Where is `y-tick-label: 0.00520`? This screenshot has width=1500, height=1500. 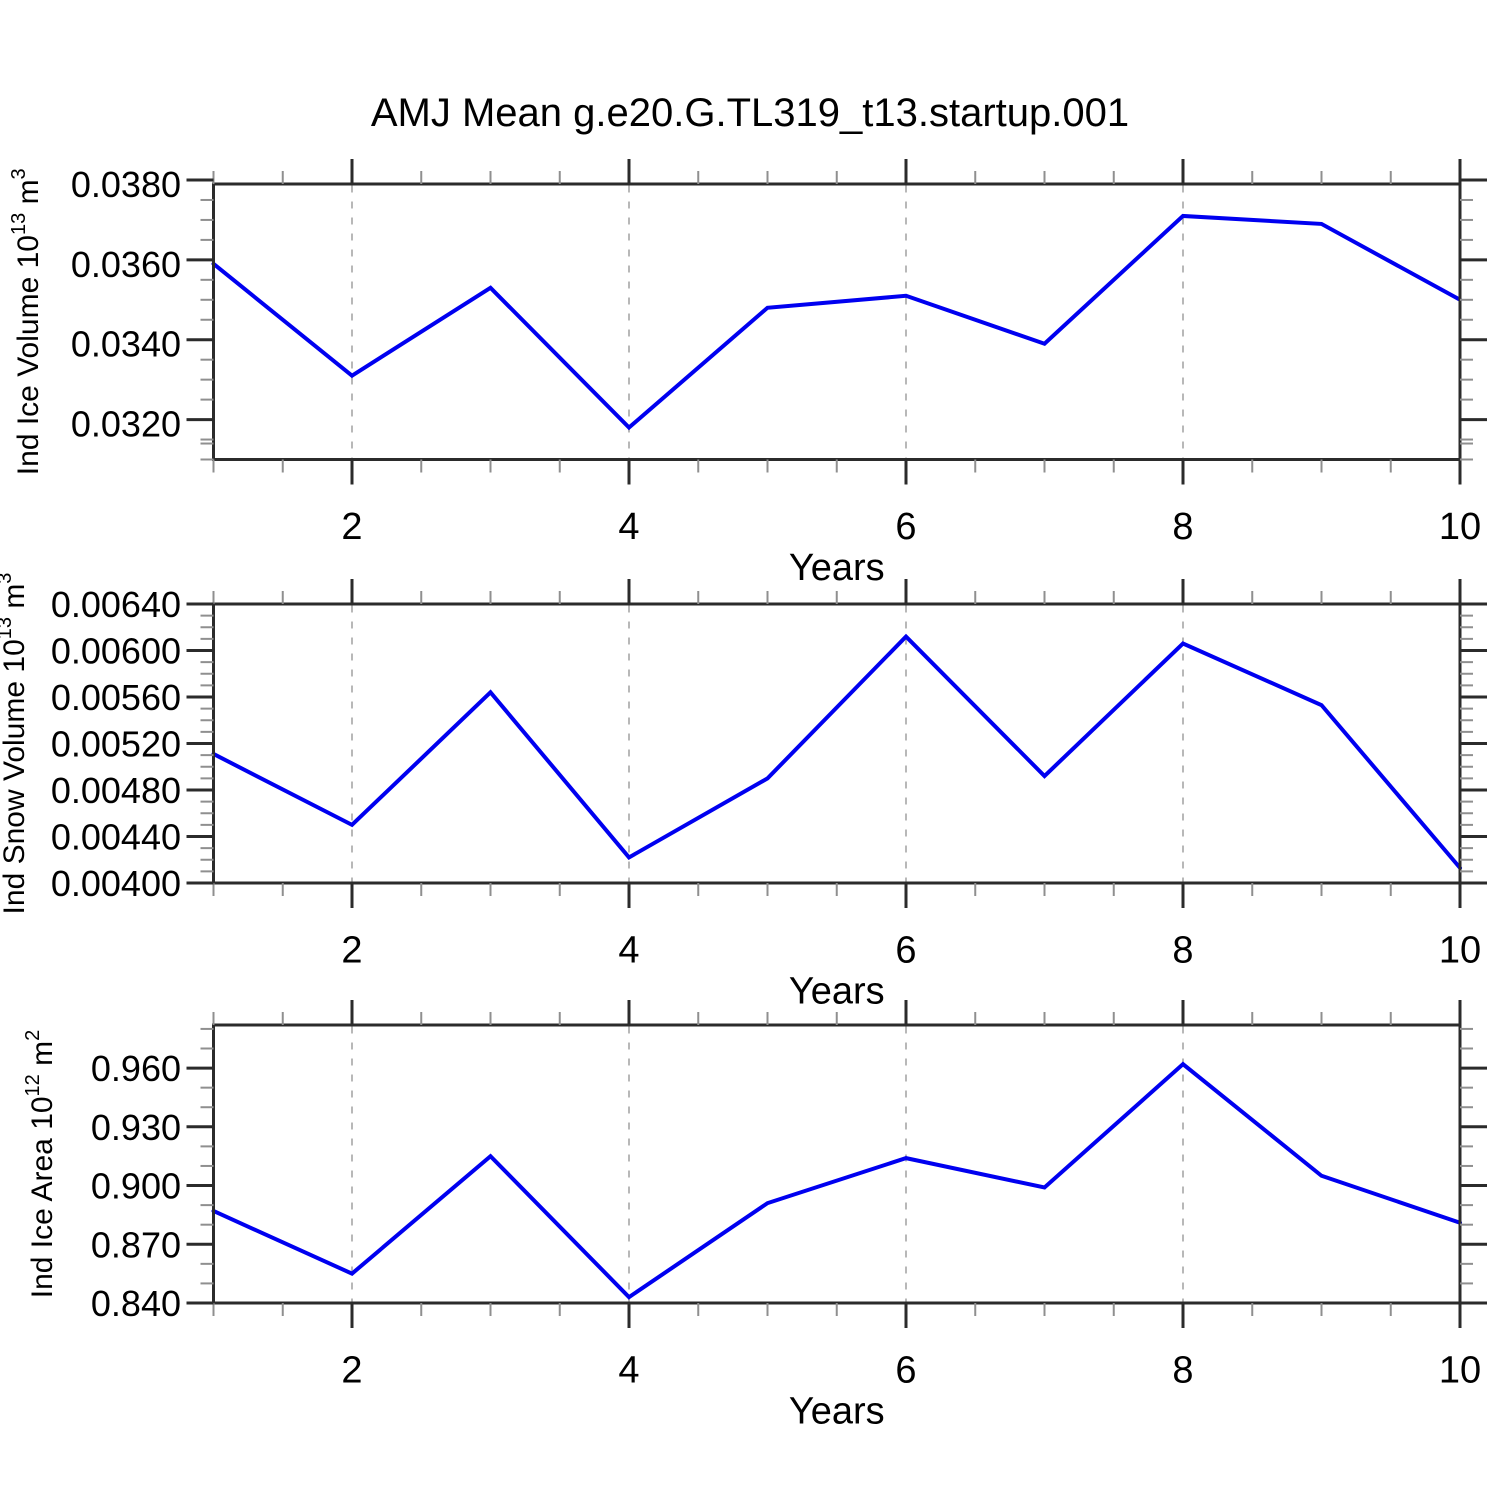 y-tick-label: 0.00520 is located at coordinates (116, 744).